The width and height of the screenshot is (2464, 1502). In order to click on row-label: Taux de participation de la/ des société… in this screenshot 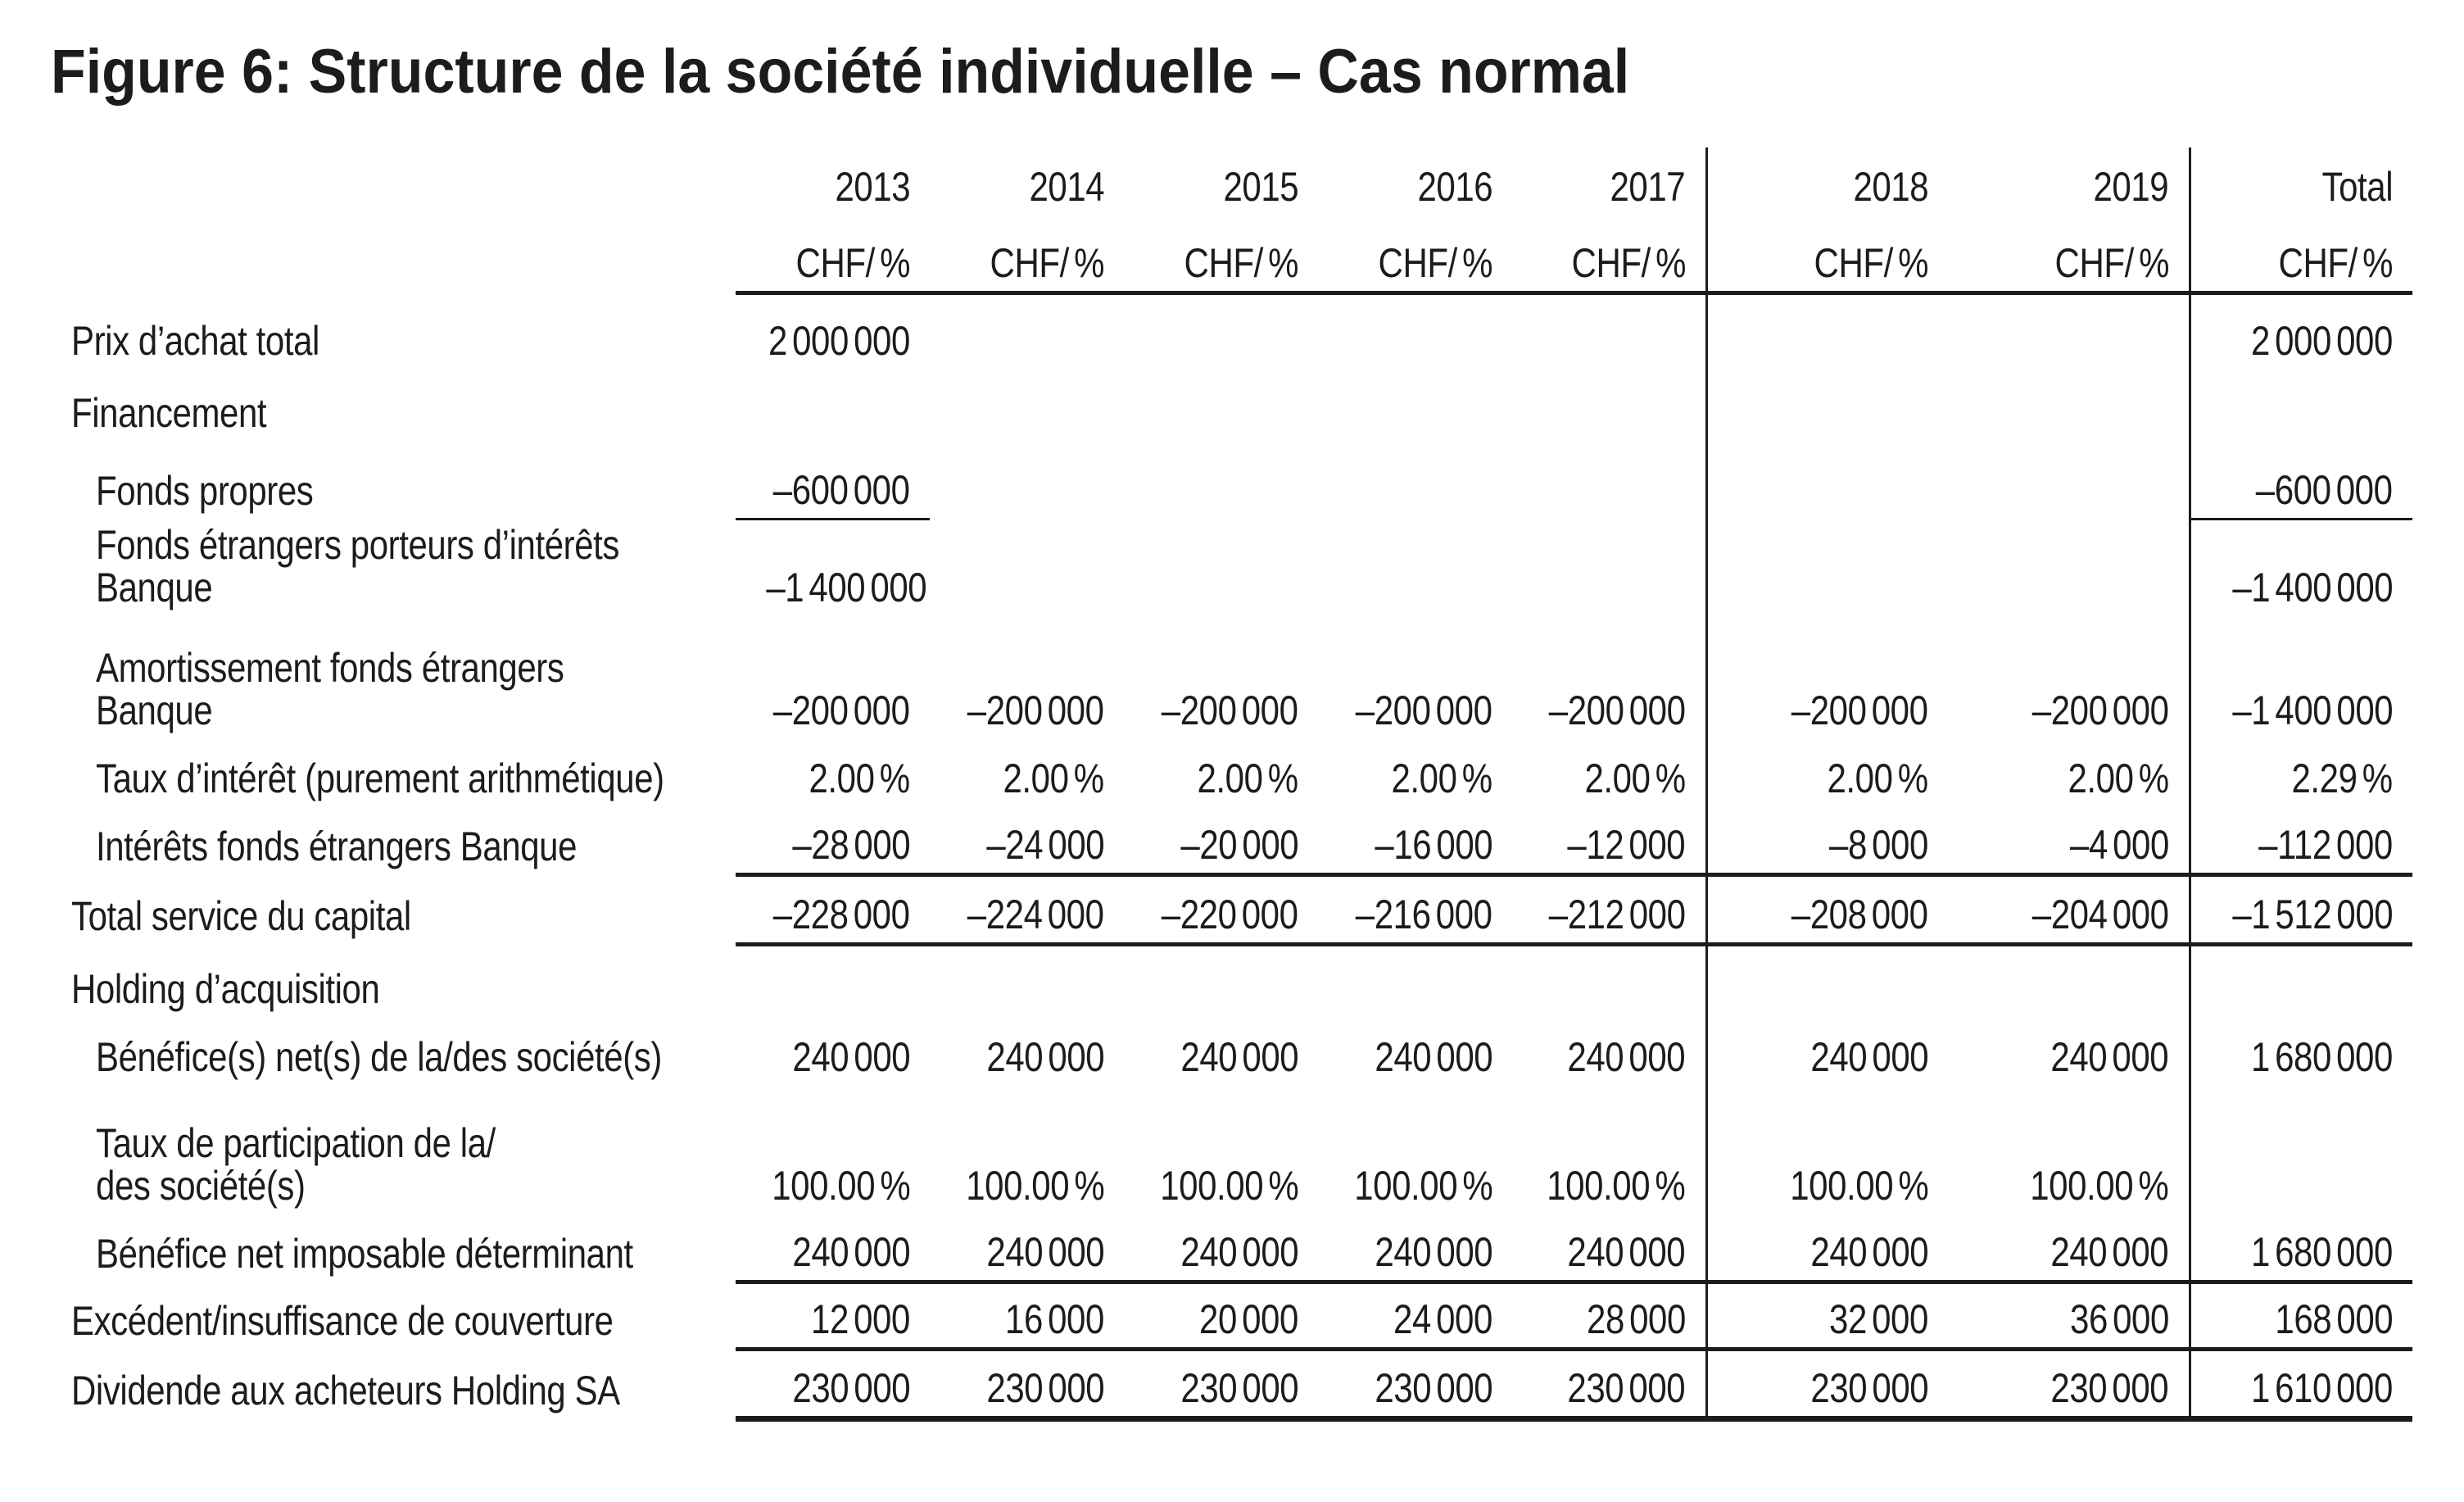, I will do `click(296, 1164)`.